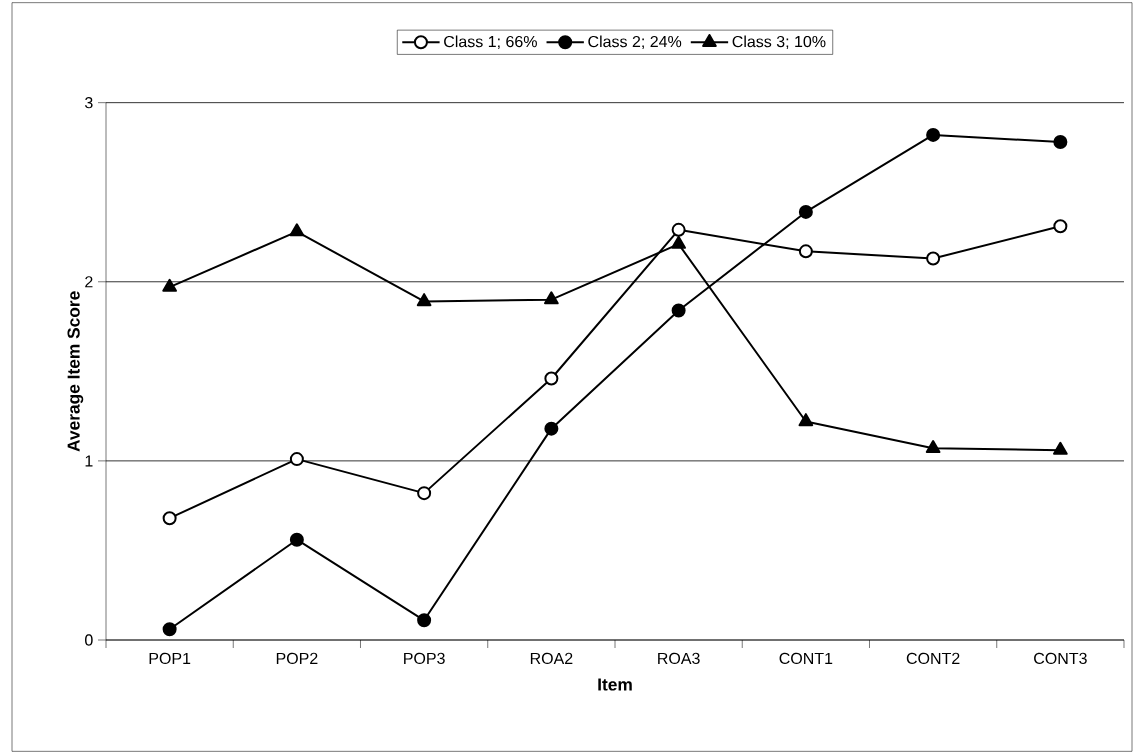 The image size is (1135, 754). Describe the element at coordinates (297, 658) in the screenshot. I see `x-tick-label: POP2` at that location.